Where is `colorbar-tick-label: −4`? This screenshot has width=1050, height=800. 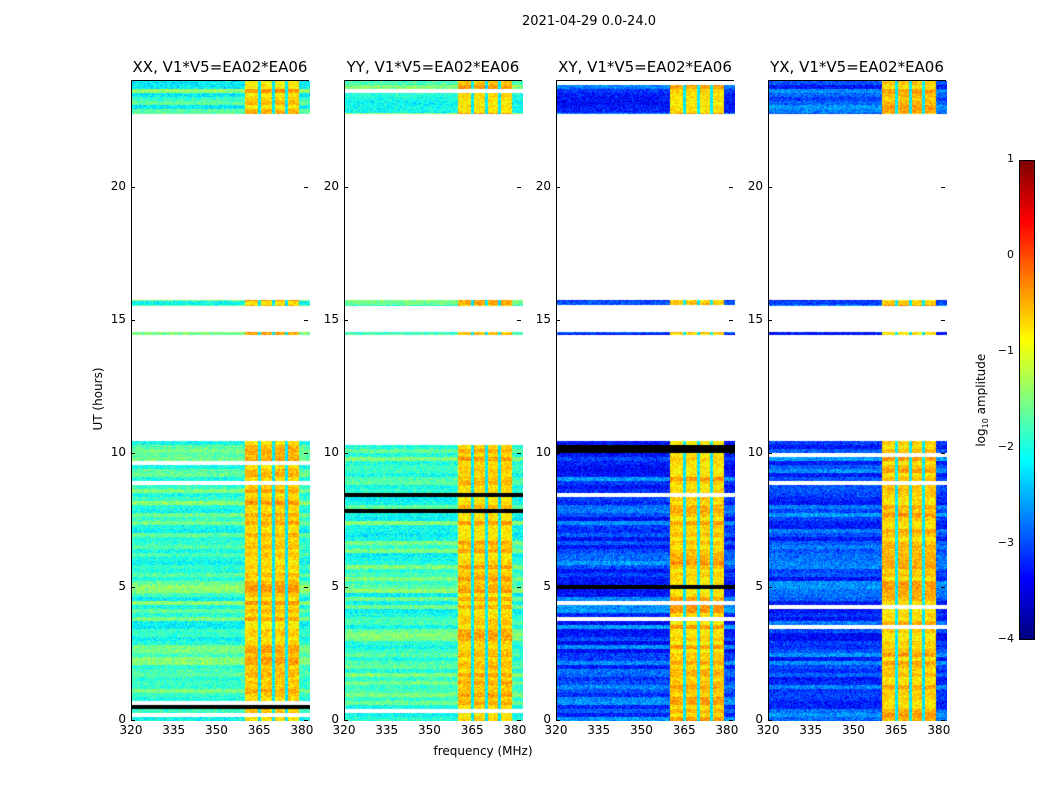 colorbar-tick-label: −4 is located at coordinates (1005, 638).